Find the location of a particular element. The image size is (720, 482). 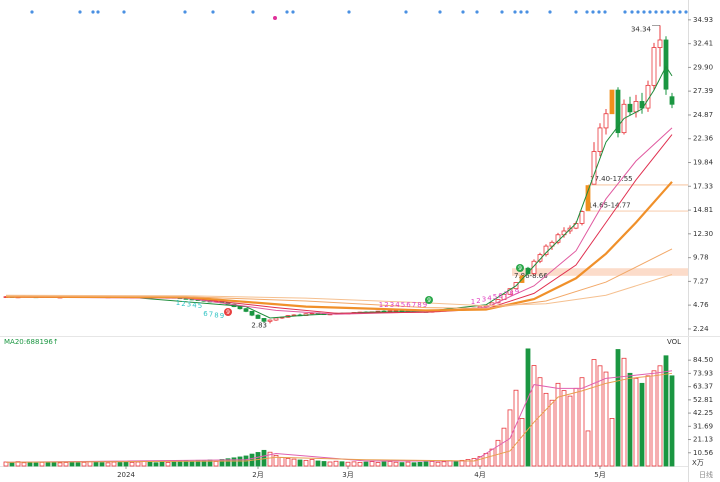

y-tick-label: 10.56 is located at coordinates (703, 453).